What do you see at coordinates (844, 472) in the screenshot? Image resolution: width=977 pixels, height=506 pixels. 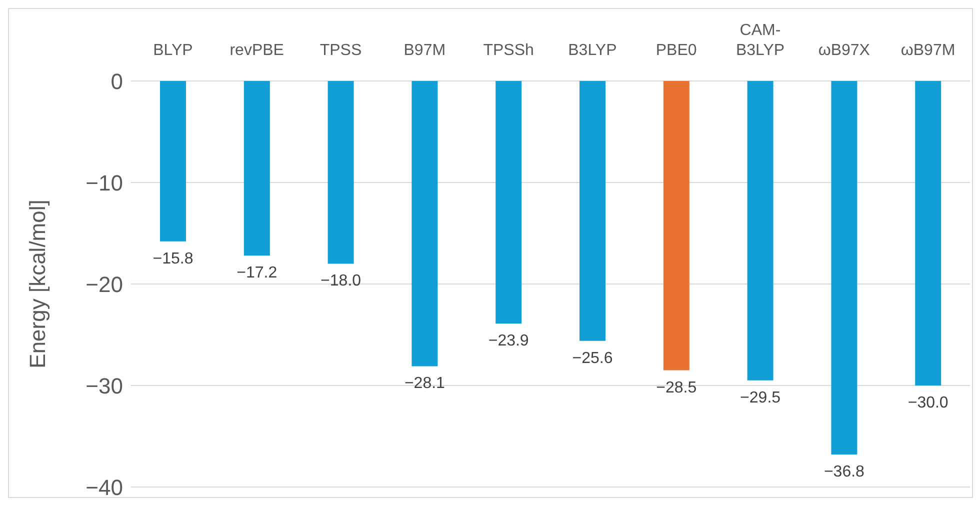 I see `data-label: −36.8` at bounding box center [844, 472].